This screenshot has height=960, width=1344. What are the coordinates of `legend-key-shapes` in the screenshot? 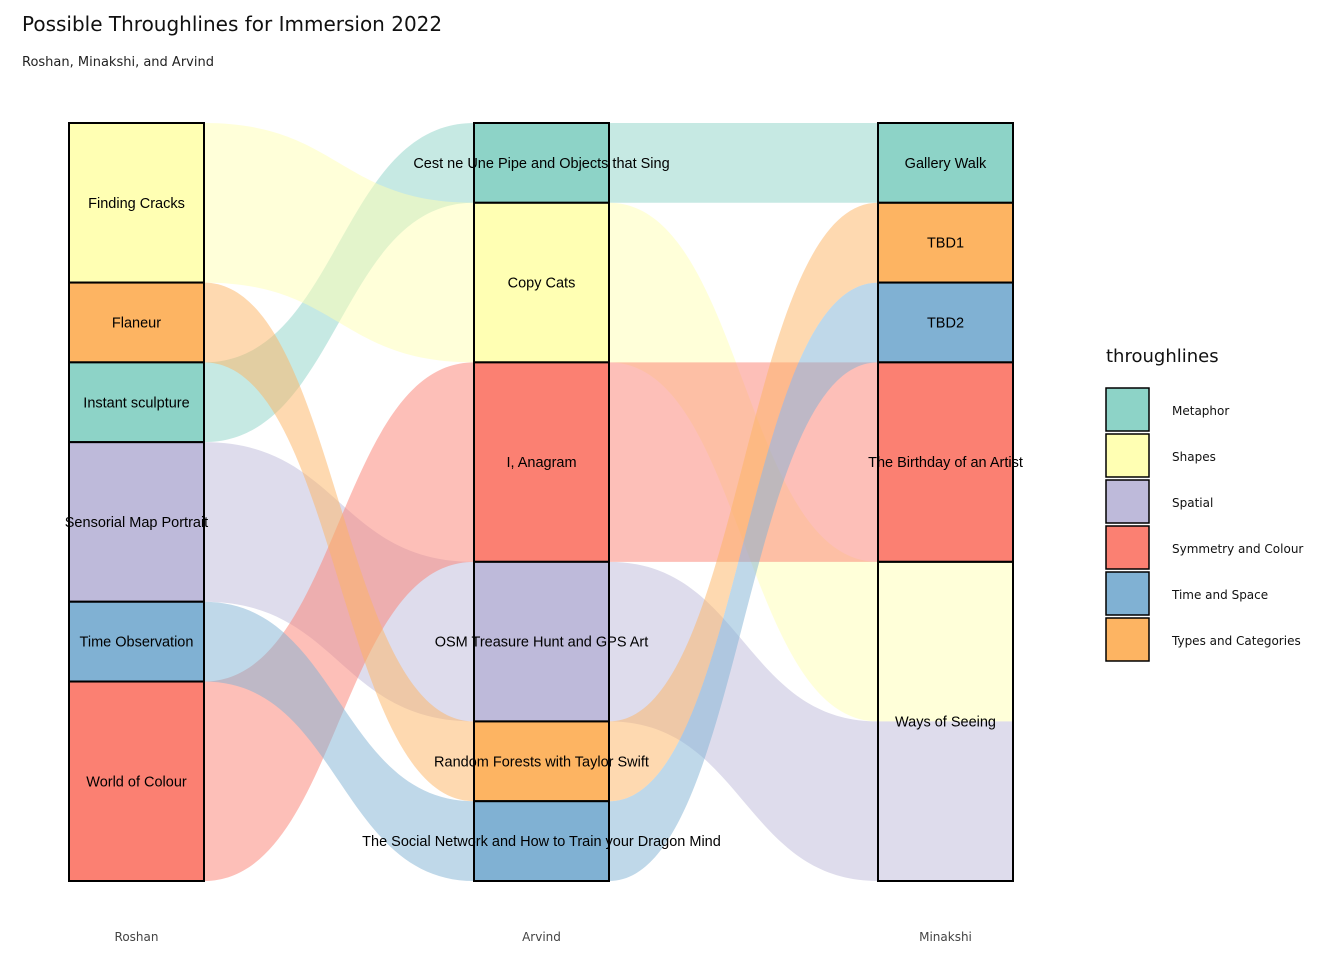 It's located at (1127, 455).